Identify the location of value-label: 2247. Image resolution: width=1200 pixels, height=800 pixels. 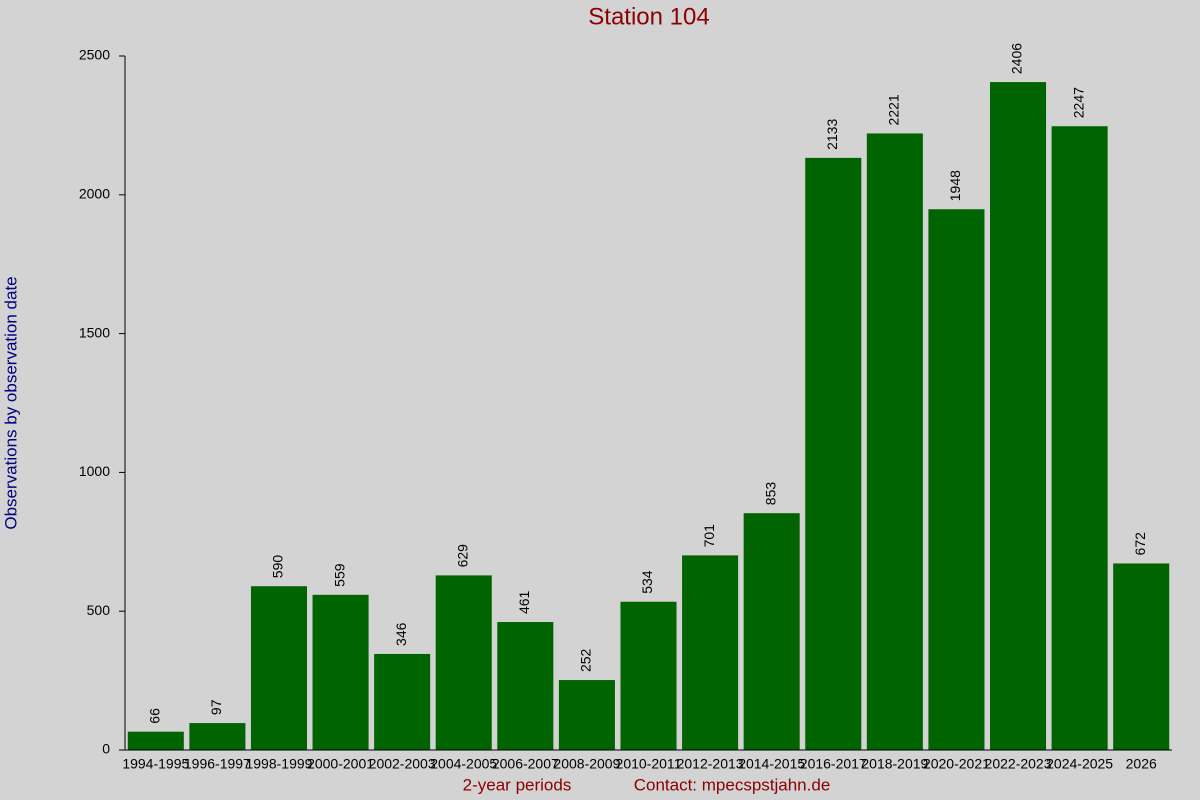
(1078, 102).